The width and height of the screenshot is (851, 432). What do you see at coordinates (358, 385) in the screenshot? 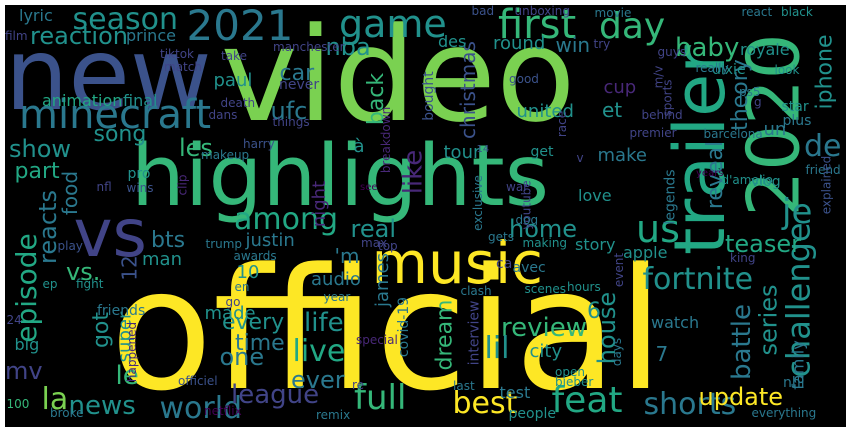
I see `word-cloud-word: re` at bounding box center [358, 385].